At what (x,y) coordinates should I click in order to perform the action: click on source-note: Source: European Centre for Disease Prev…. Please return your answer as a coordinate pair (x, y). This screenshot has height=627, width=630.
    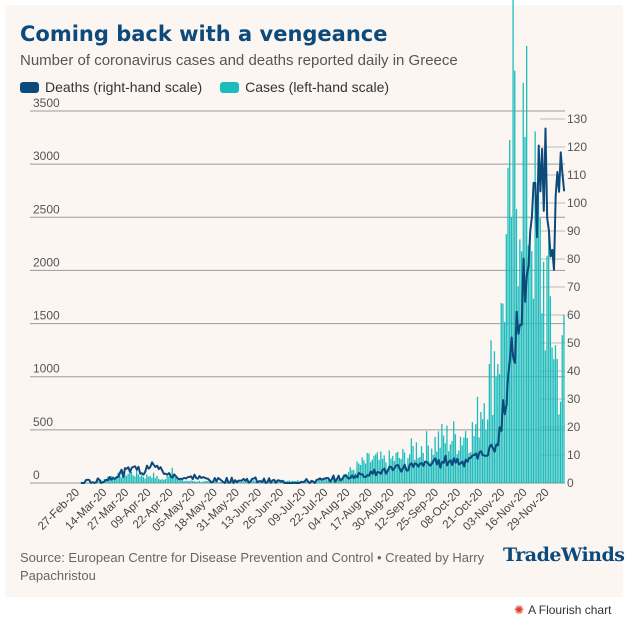
    Looking at the image, I should click on (252, 566).